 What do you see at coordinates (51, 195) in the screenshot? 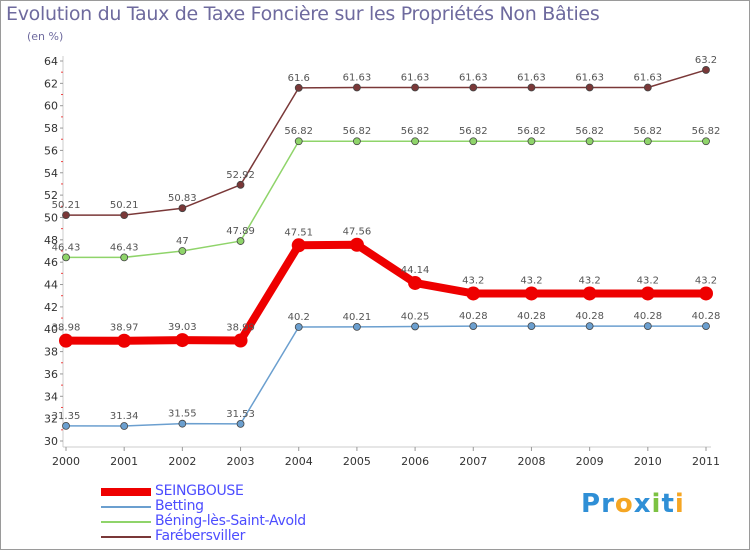
I see `y-tick-label: 52` at bounding box center [51, 195].